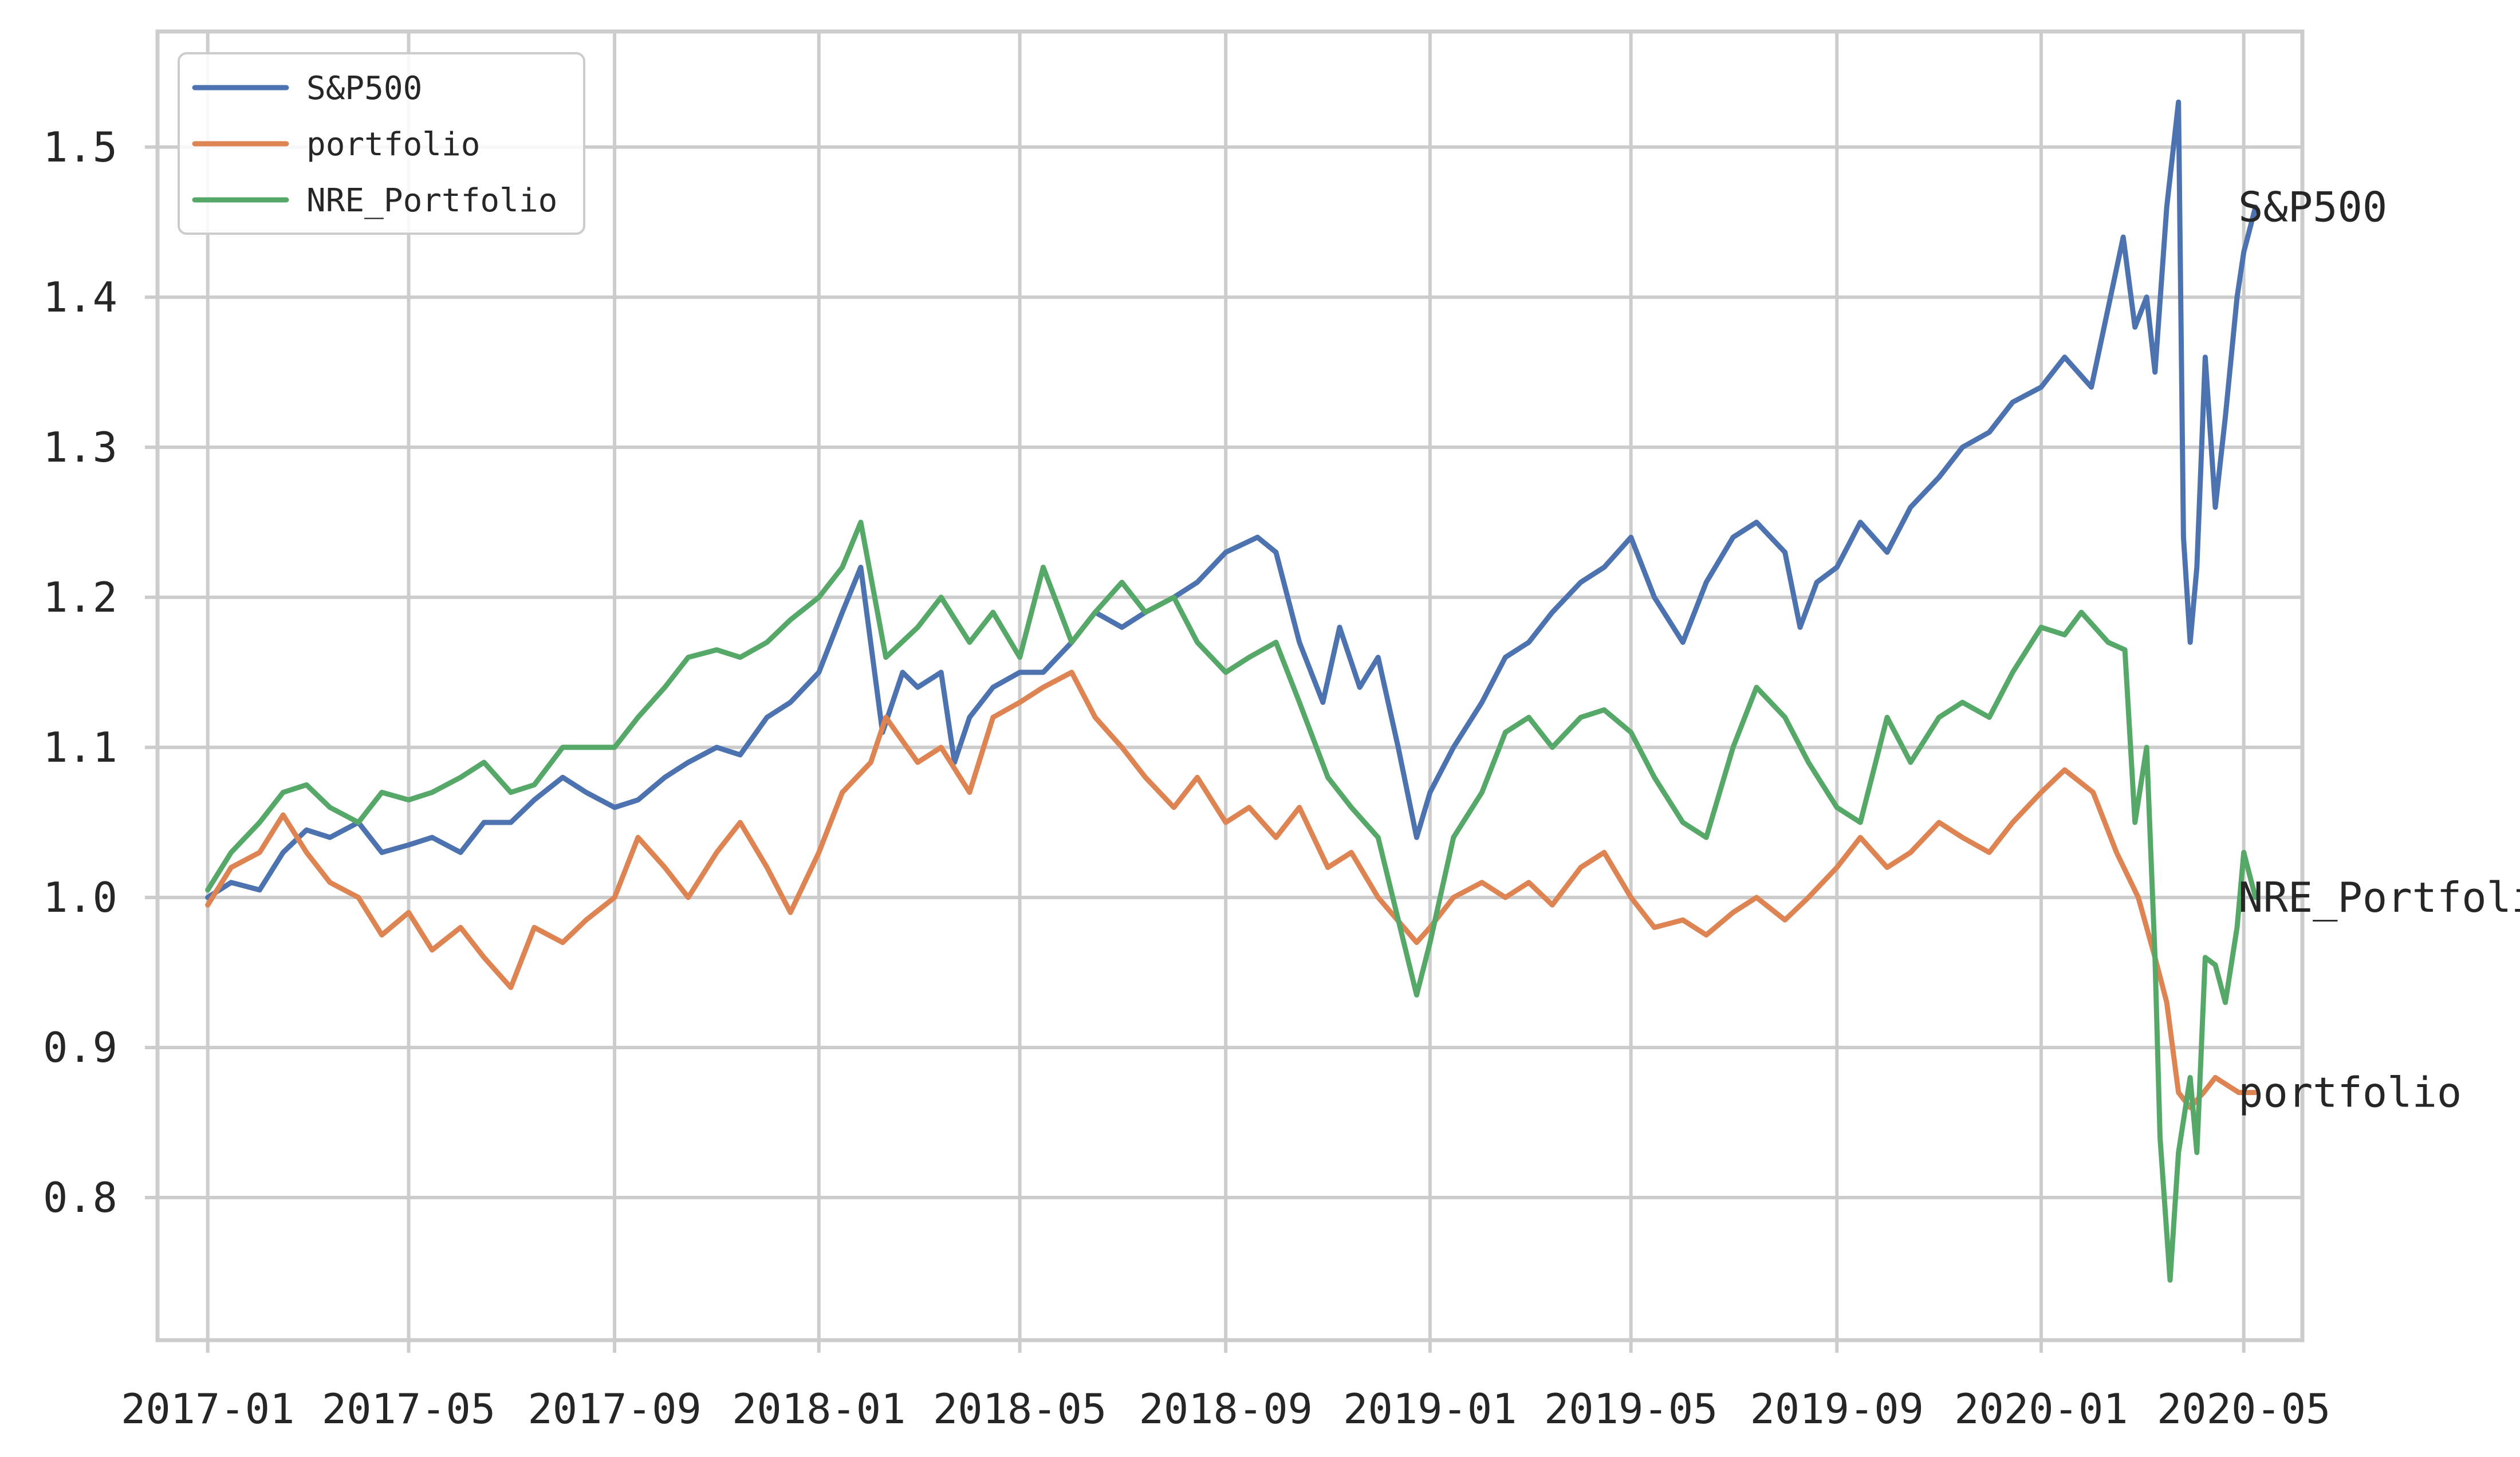  I want to click on x-tick-label: 2019-05, so click(1631, 1409).